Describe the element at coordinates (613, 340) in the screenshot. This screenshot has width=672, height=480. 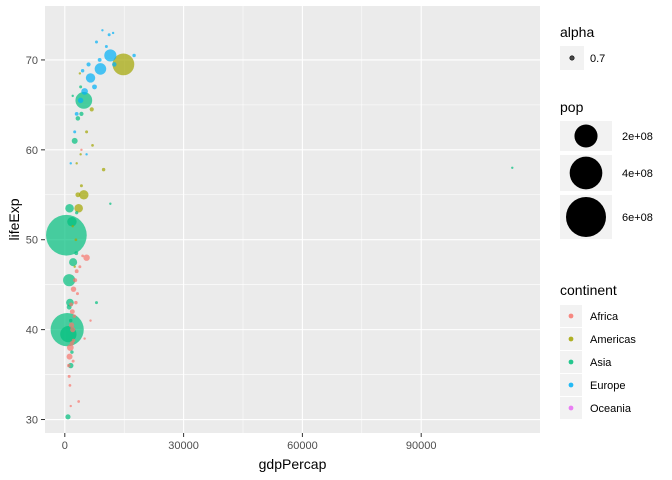
I see `continent-legend-label: Americas` at that location.